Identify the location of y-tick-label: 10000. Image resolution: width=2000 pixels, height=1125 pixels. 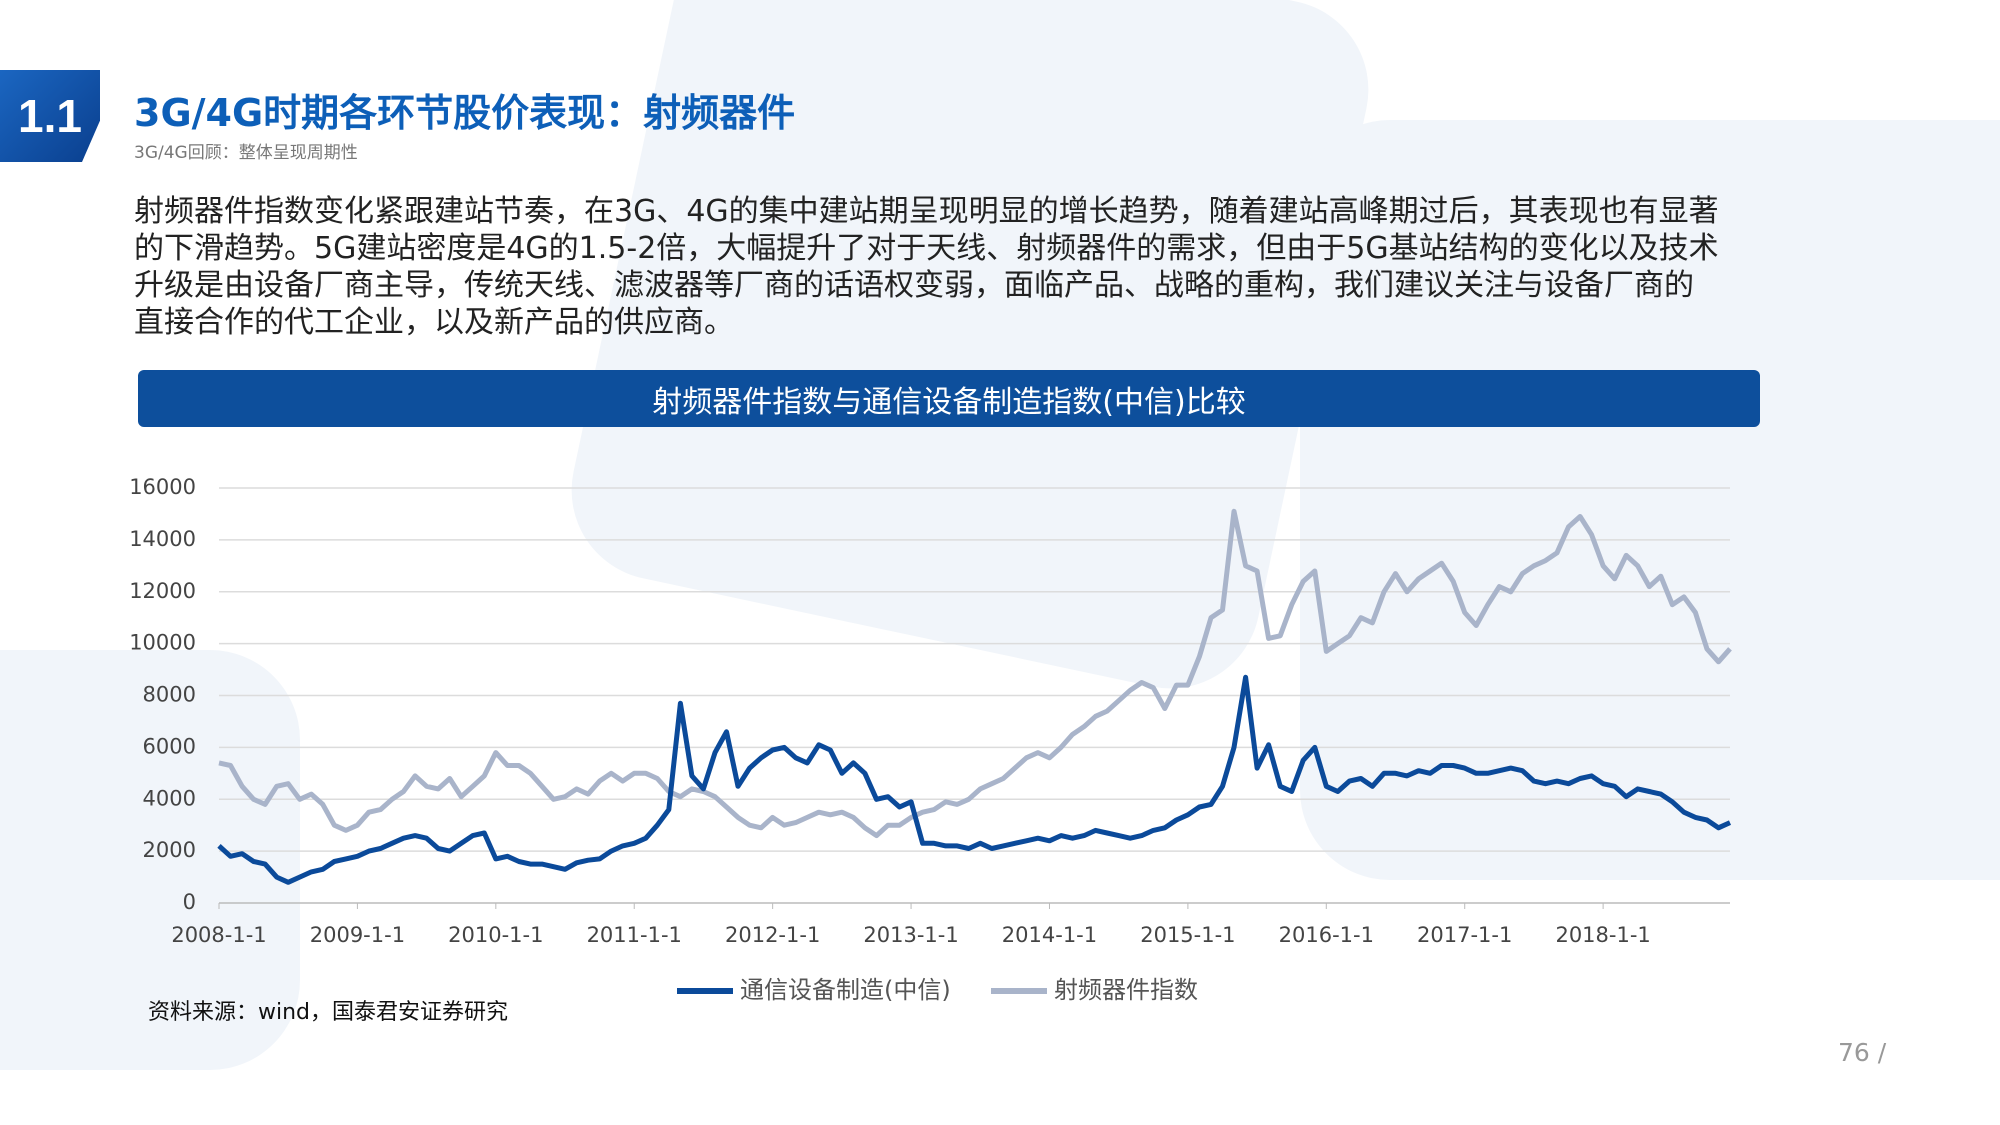
(162, 643).